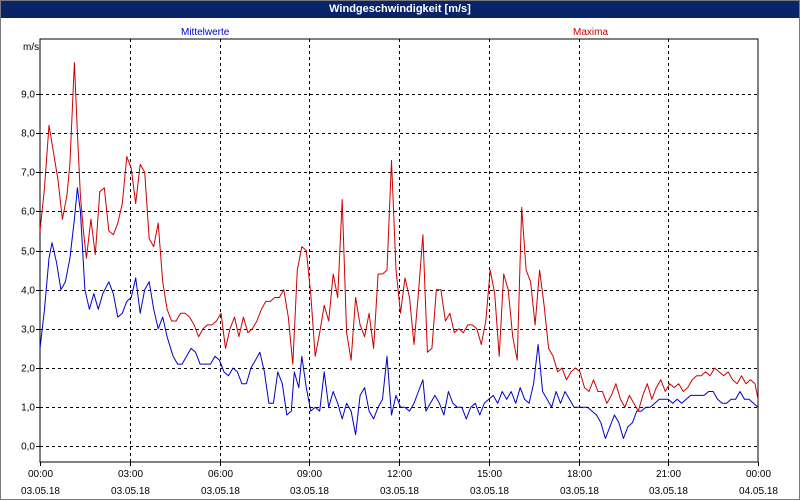 This screenshot has width=800, height=501. I want to click on x-tick-time: 18:00, so click(579, 474).